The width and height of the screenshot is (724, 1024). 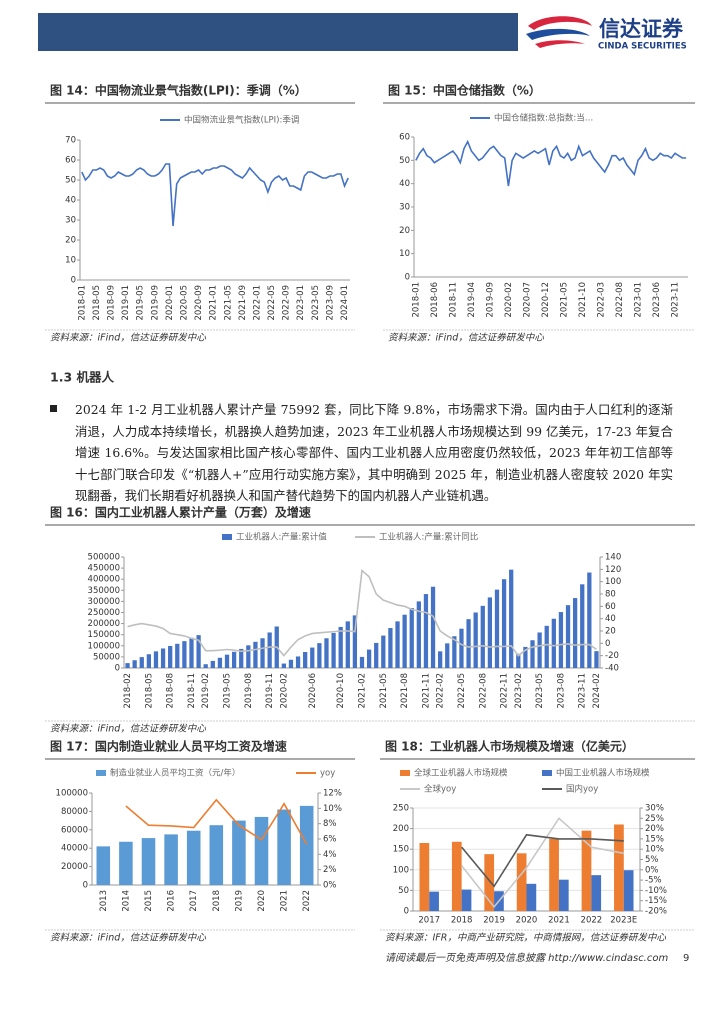 I want to click on x-tick-label: 2023-01, so click(x=639, y=300).